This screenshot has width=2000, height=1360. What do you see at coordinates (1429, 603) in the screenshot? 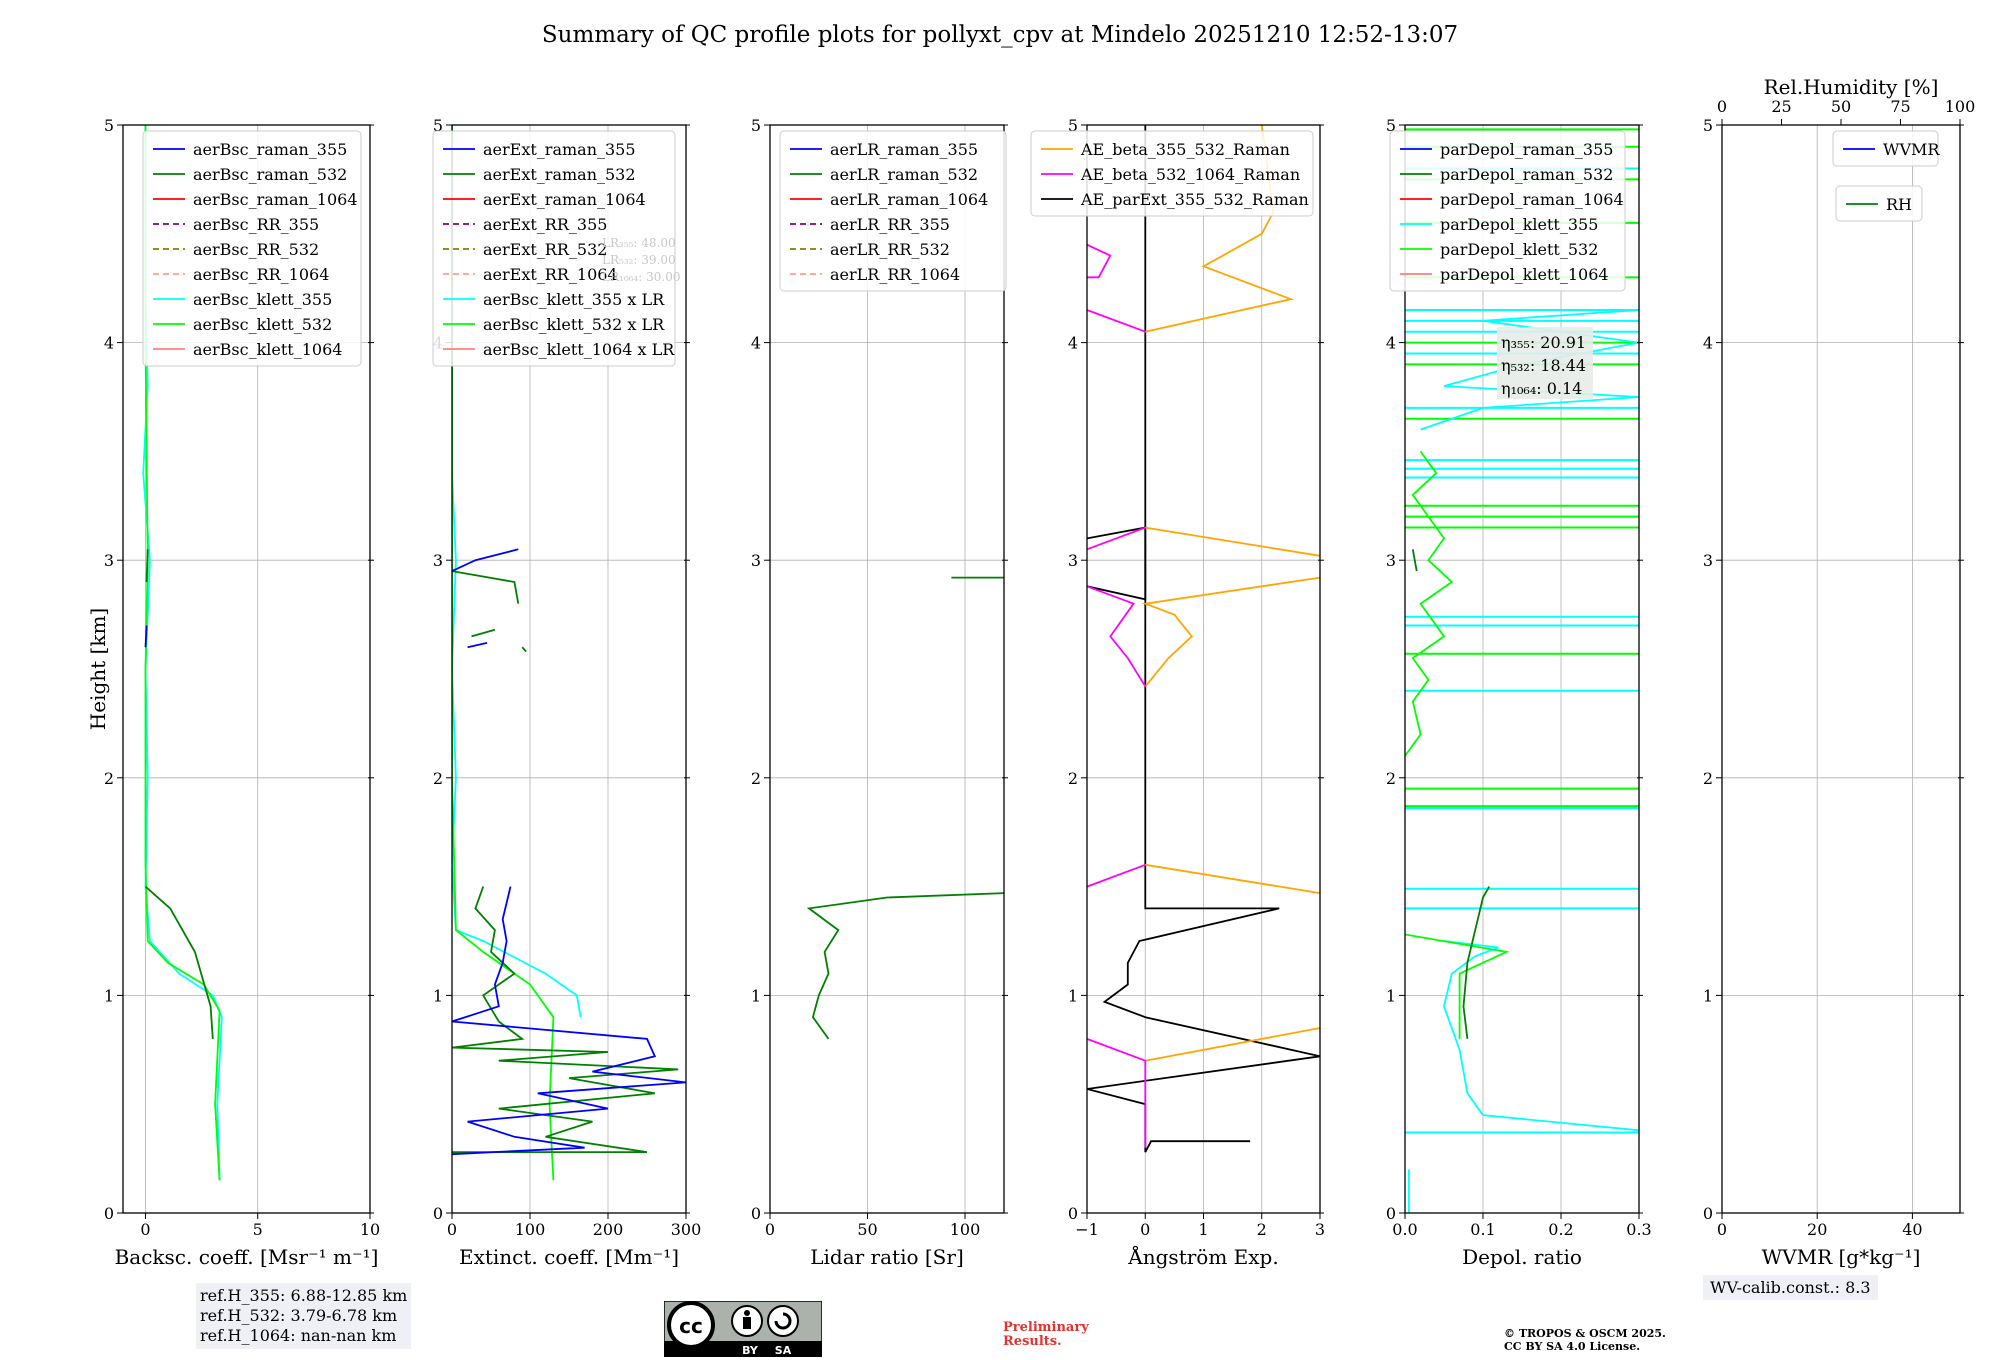
I see `series-parDepol_klett_532_b` at bounding box center [1429, 603].